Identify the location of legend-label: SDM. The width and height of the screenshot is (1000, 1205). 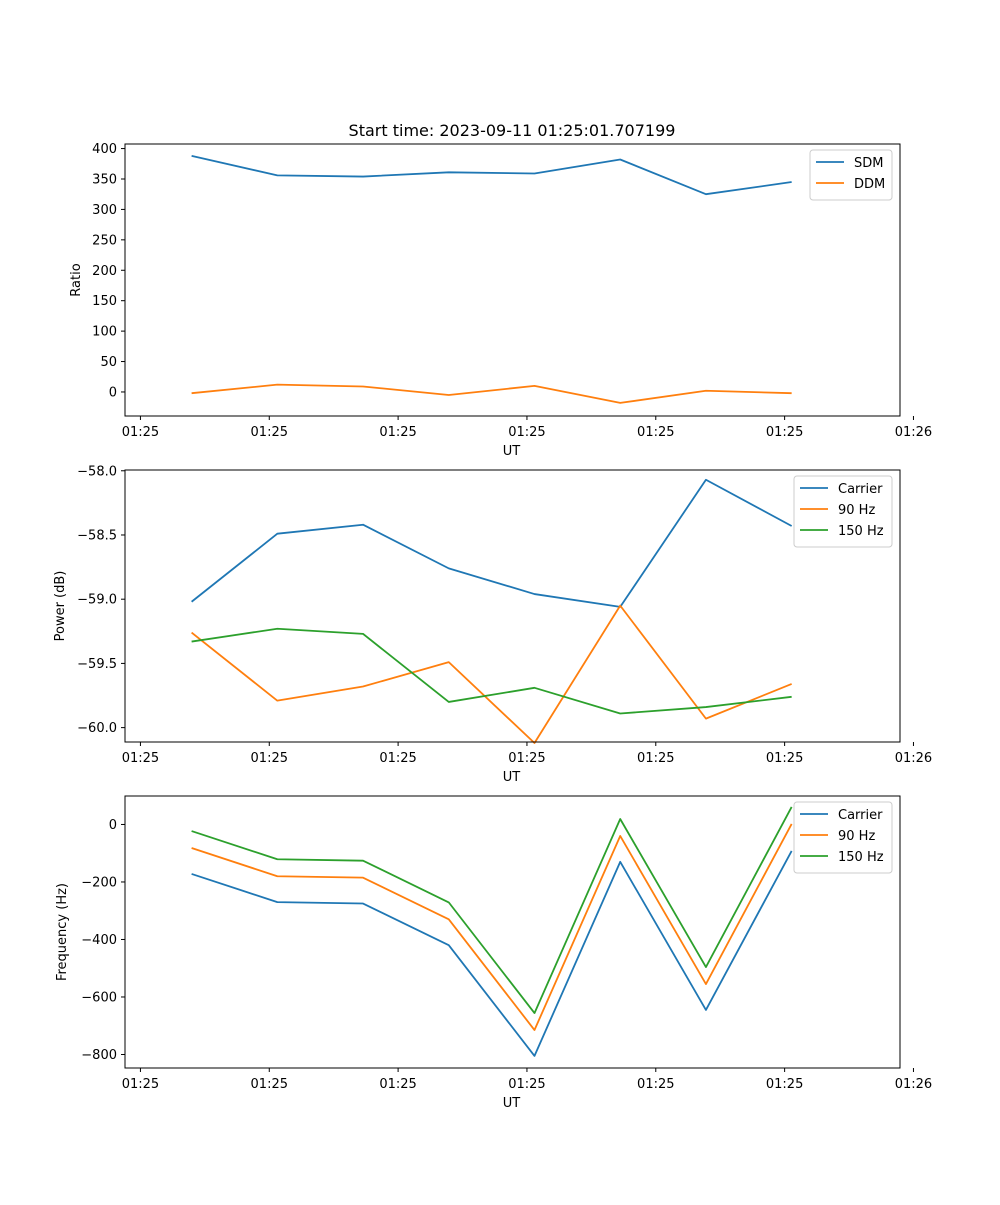
(868, 163).